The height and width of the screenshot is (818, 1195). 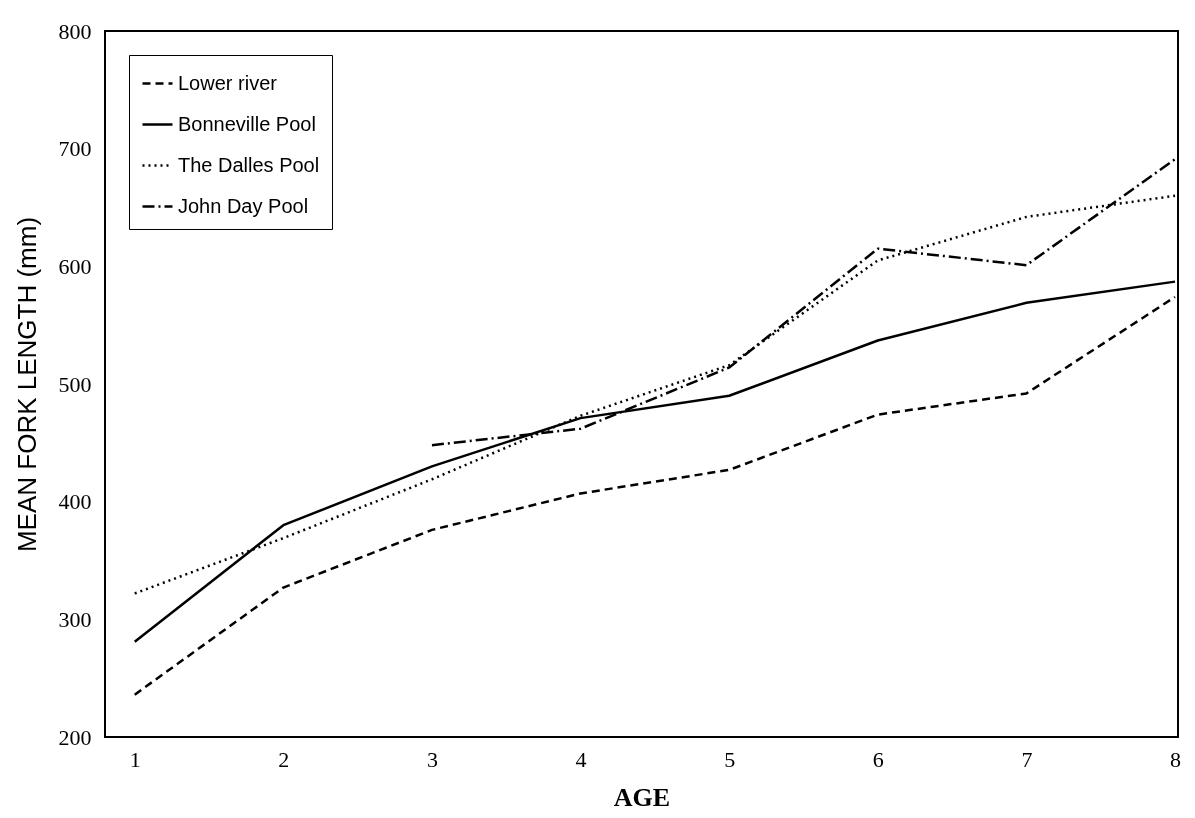 I want to click on x-tick-label: 6, so click(x=878, y=759).